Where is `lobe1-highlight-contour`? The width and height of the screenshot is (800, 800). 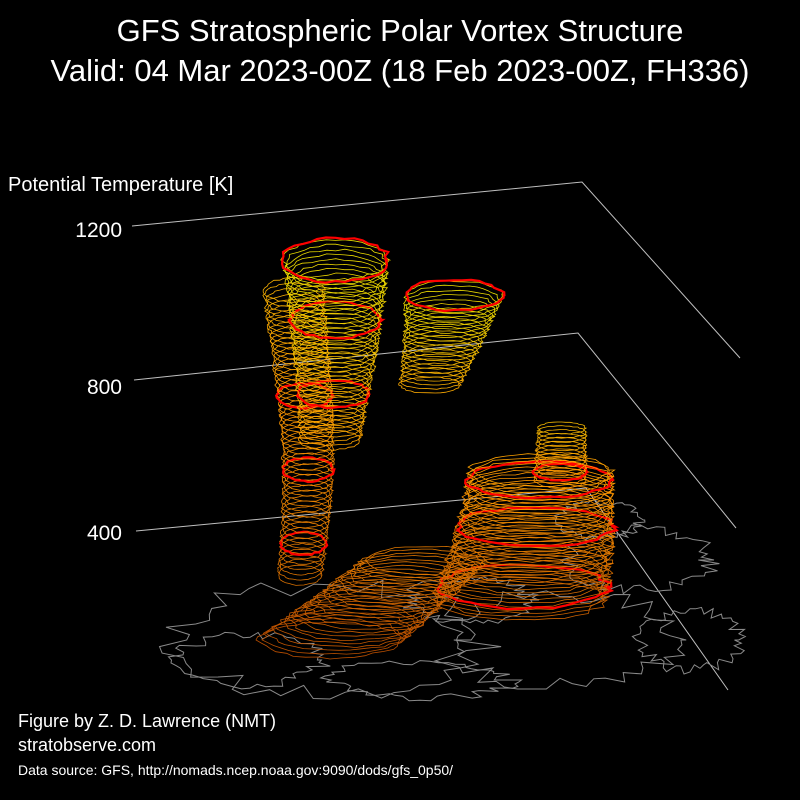 lobe1-highlight-contour is located at coordinates (455, 295).